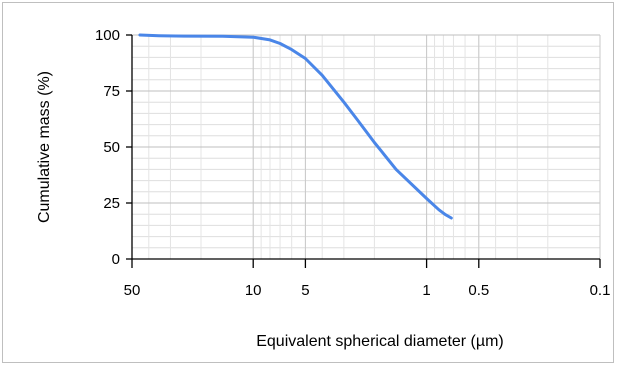 This screenshot has width=618, height=367. Describe the element at coordinates (116, 259) in the screenshot. I see `y-tick-label: 0` at that location.